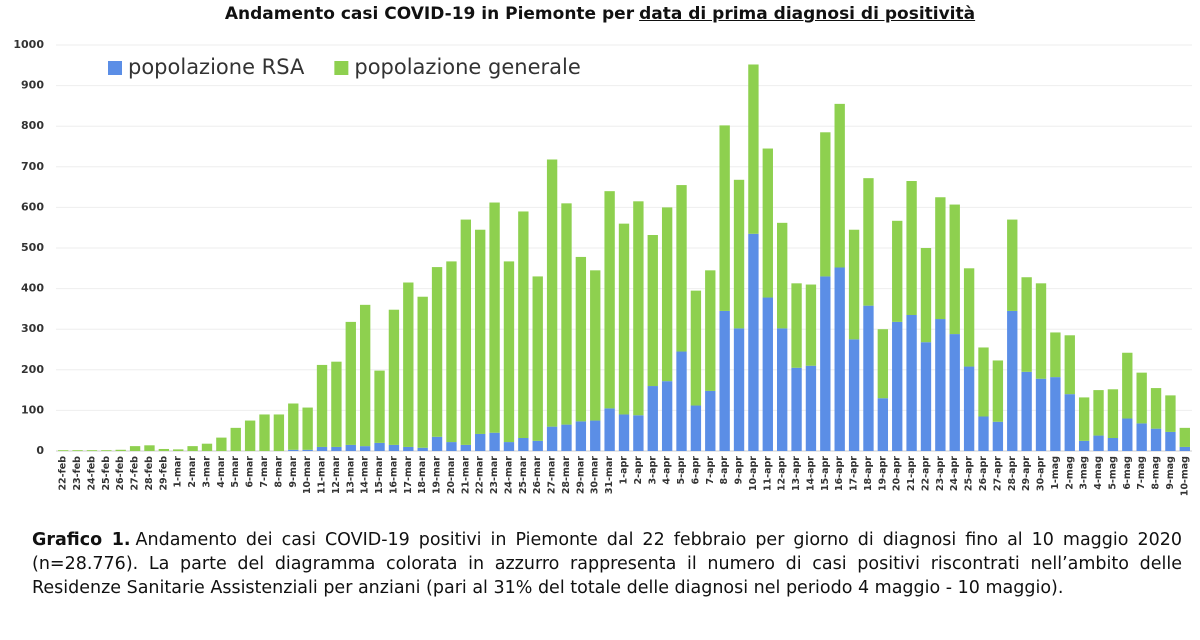  What do you see at coordinates (91, 473) in the screenshot?
I see `x-tick-label: 24-feb` at bounding box center [91, 473].